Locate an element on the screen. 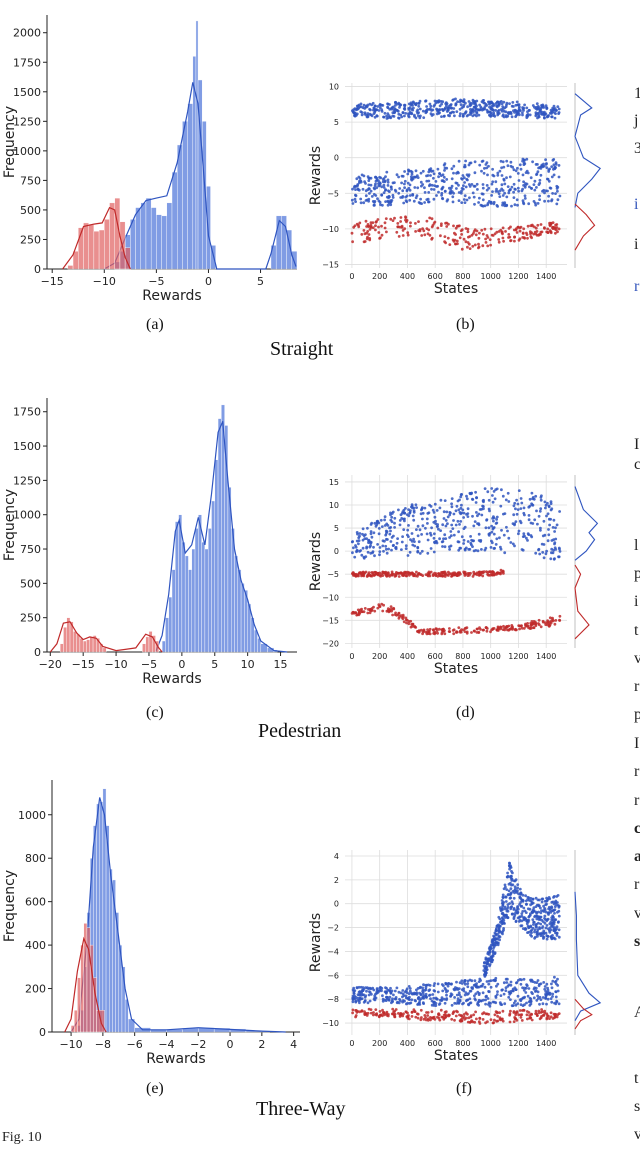  y-tick-label: −10 is located at coordinates (330, 597).